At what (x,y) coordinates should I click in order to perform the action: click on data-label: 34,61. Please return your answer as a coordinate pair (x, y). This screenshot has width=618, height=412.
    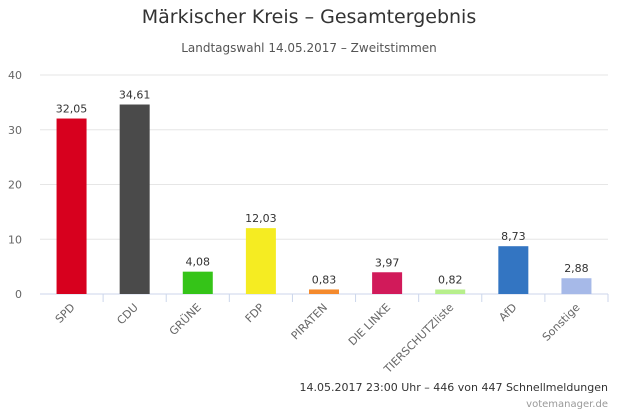
    Looking at the image, I should click on (135, 95).